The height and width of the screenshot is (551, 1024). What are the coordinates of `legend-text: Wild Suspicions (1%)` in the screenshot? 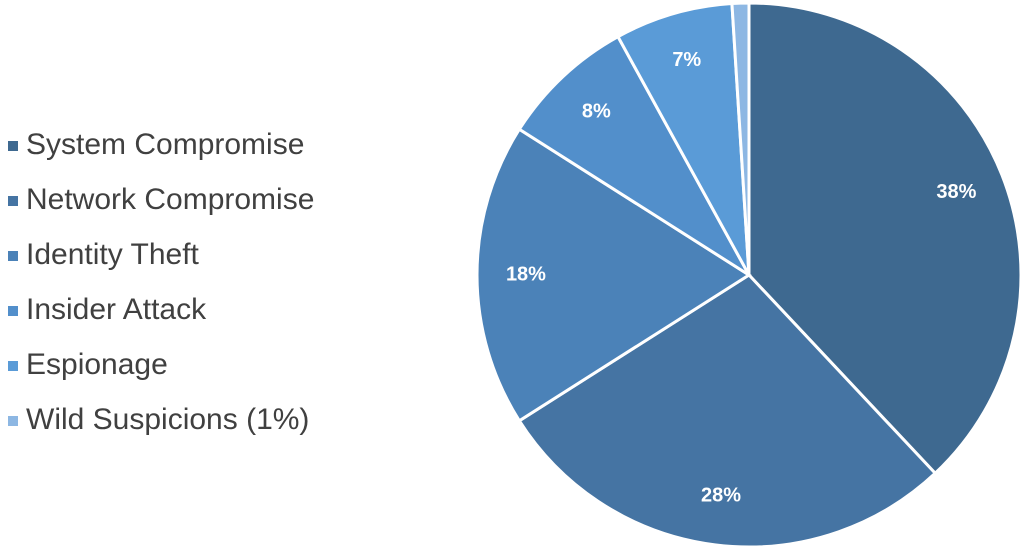 It's located at (167, 419).